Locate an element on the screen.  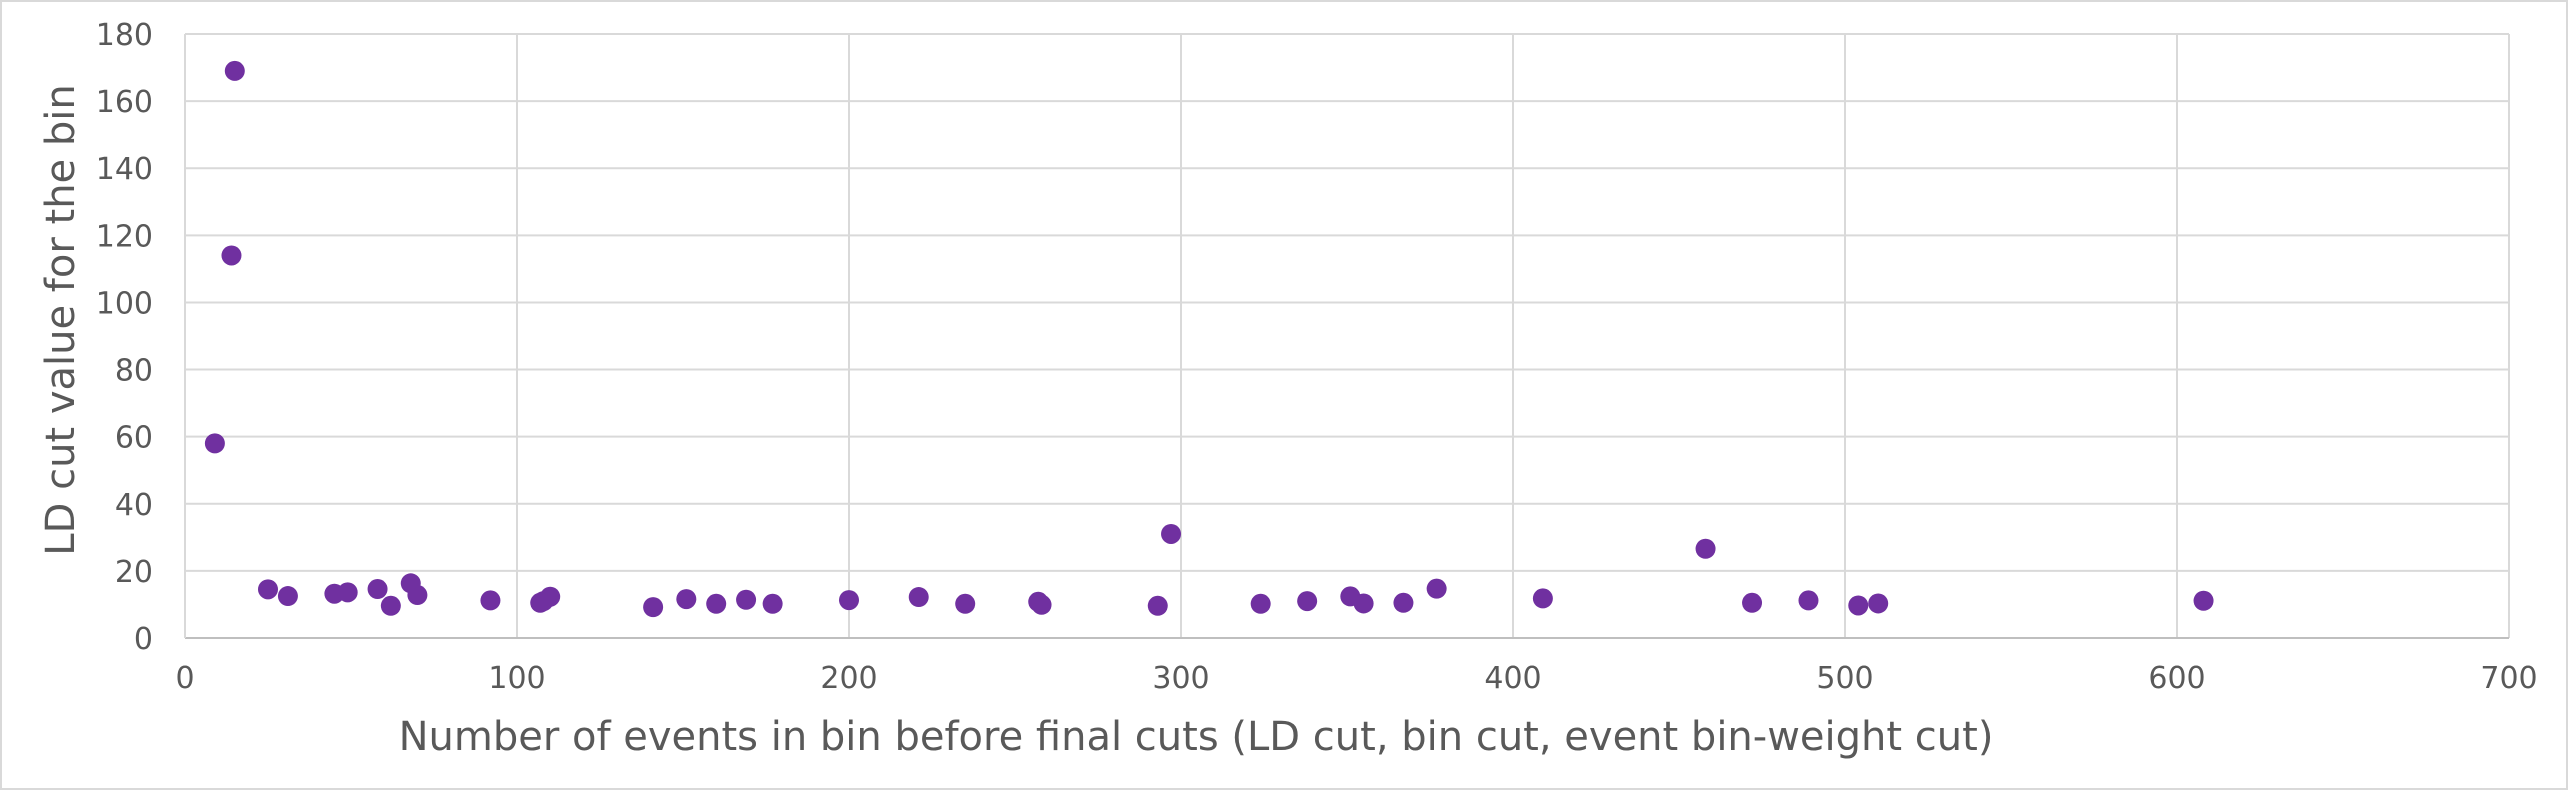
y-tick-label: 160 is located at coordinates (124, 102).